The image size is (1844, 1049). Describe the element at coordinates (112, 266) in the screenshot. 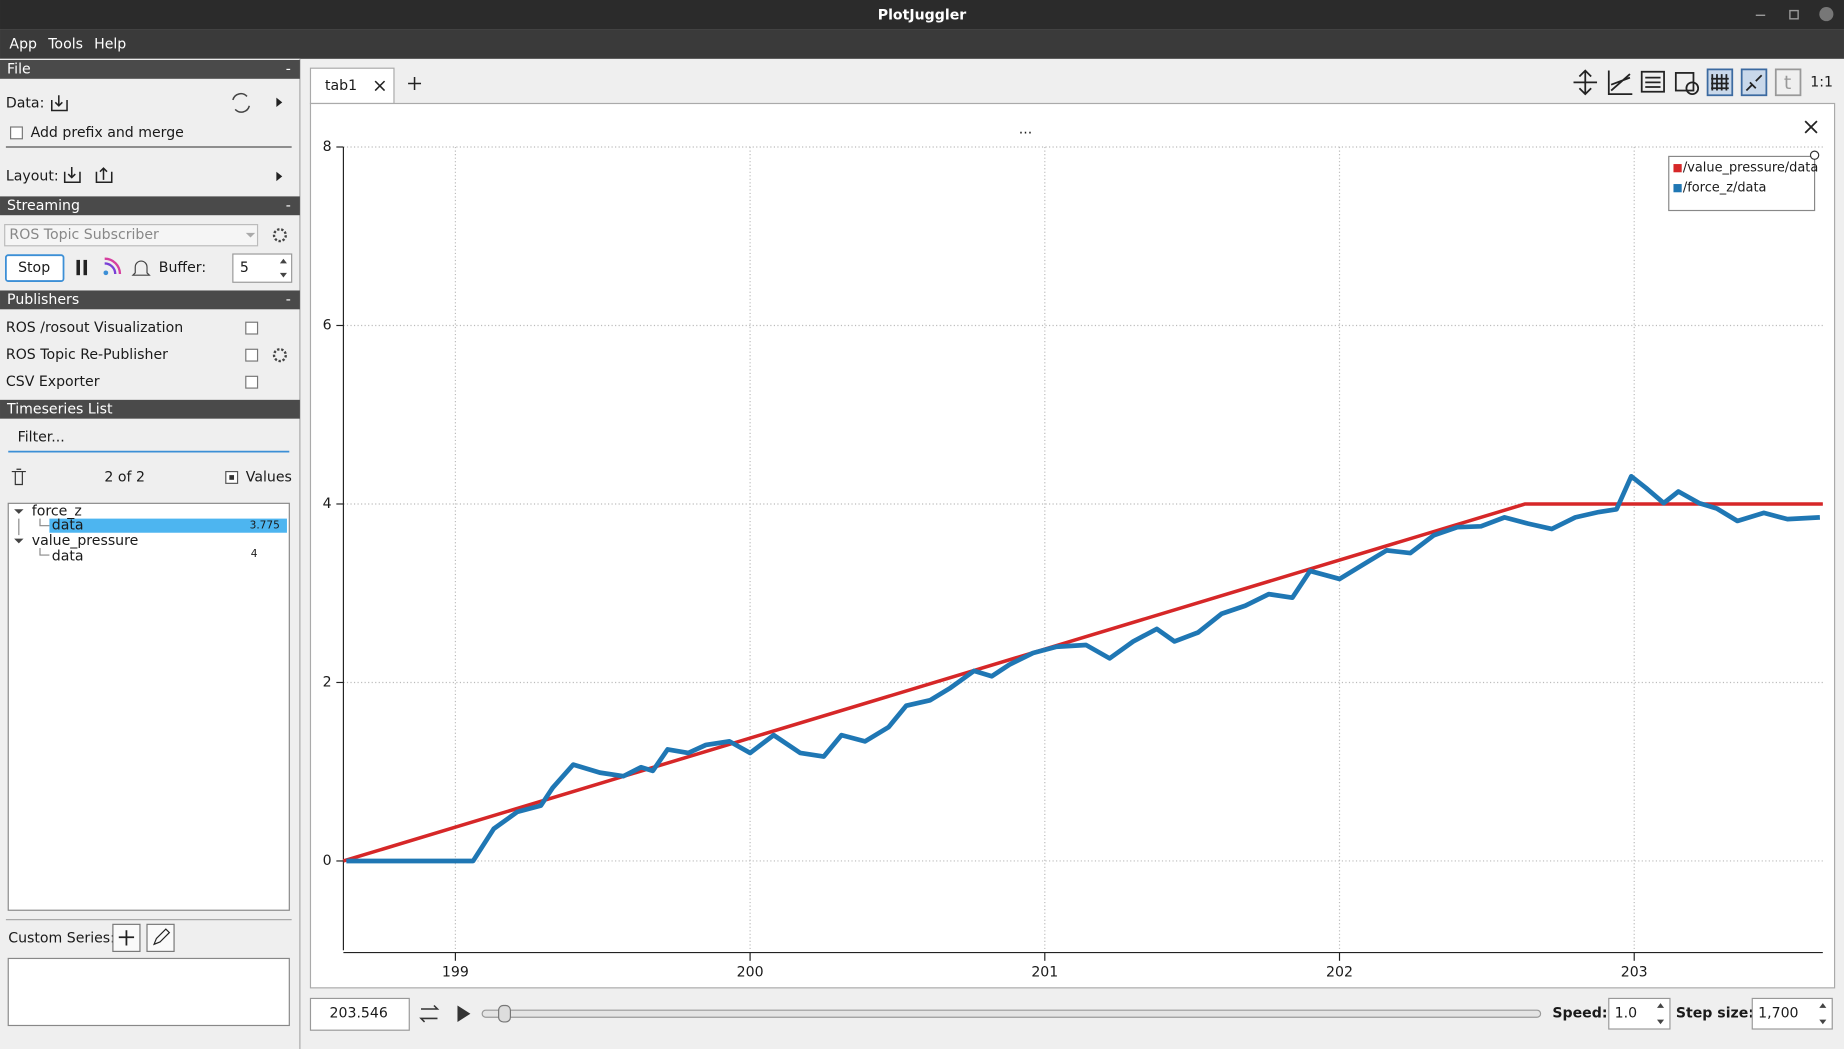

I see `rss-icon` at that location.